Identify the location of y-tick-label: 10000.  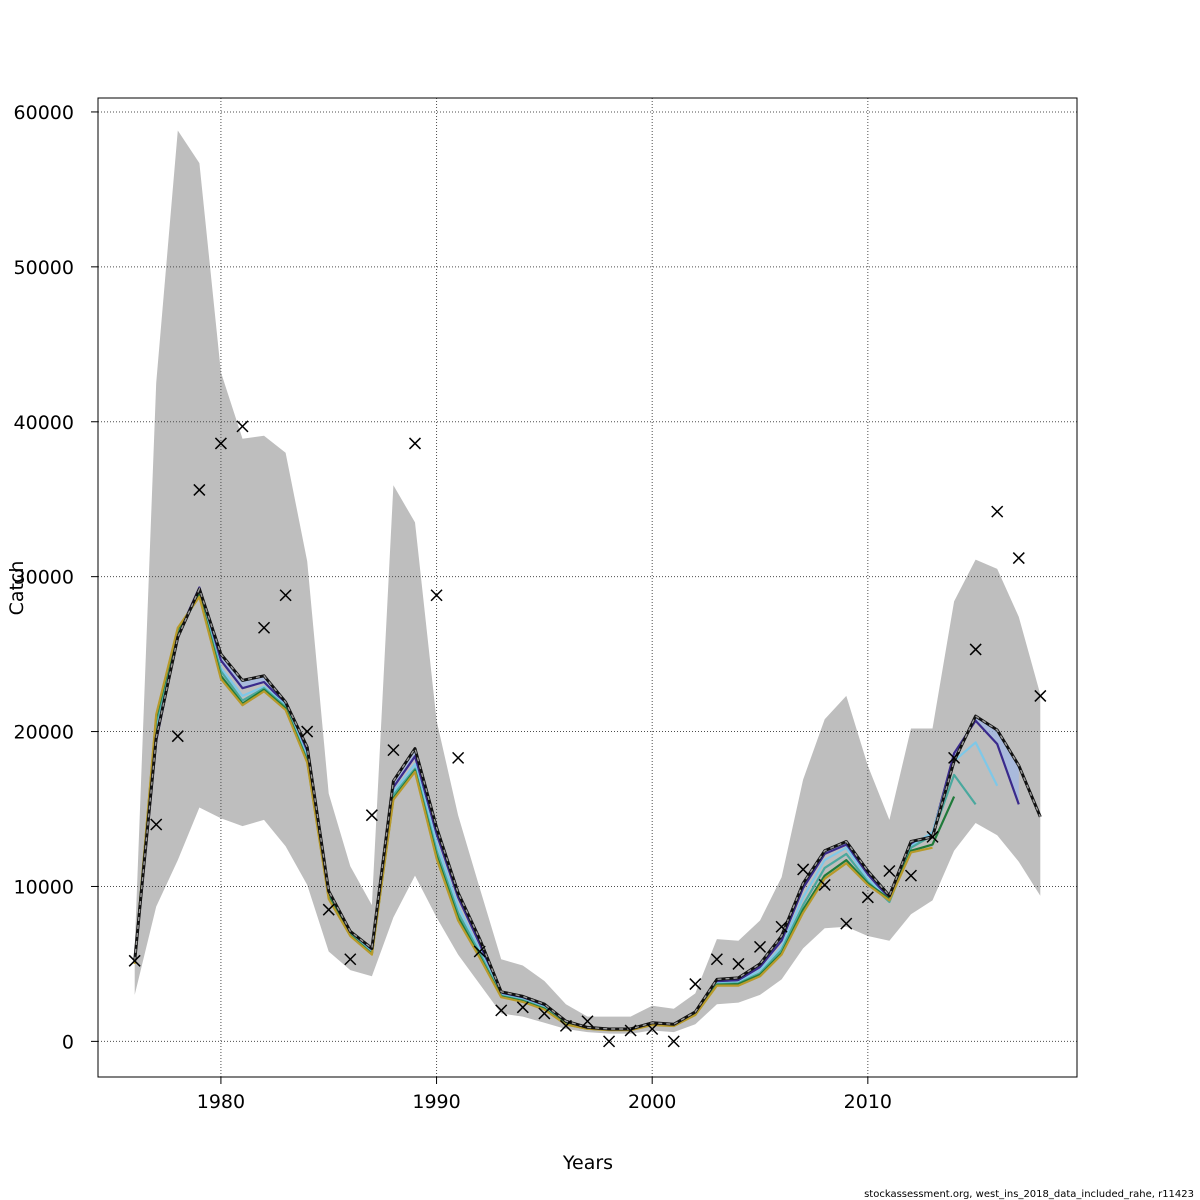
(44, 887).